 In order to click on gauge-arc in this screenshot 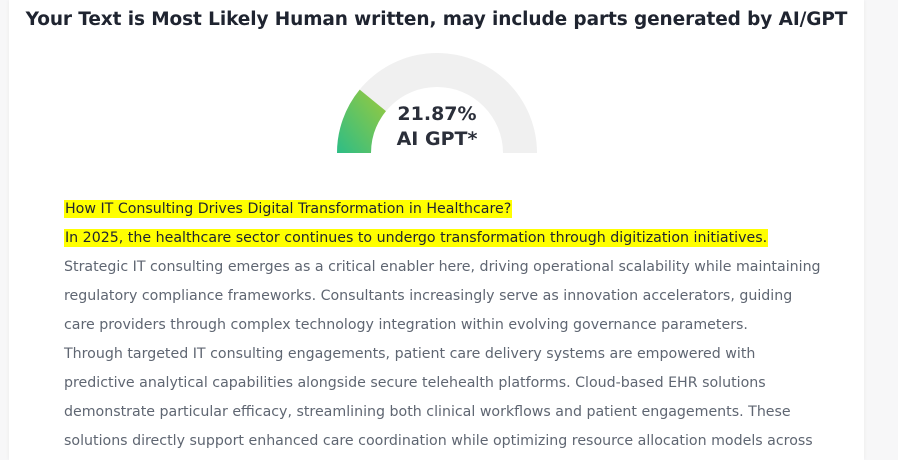, I will do `click(437, 103)`.